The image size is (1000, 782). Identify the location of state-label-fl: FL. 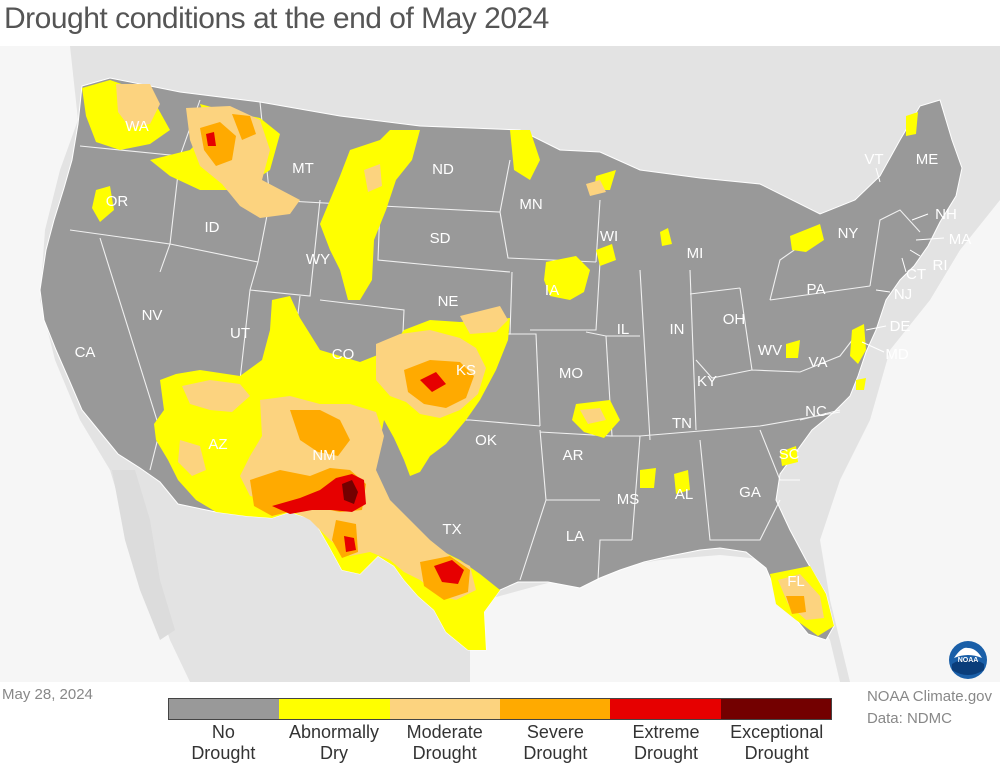
(796, 581).